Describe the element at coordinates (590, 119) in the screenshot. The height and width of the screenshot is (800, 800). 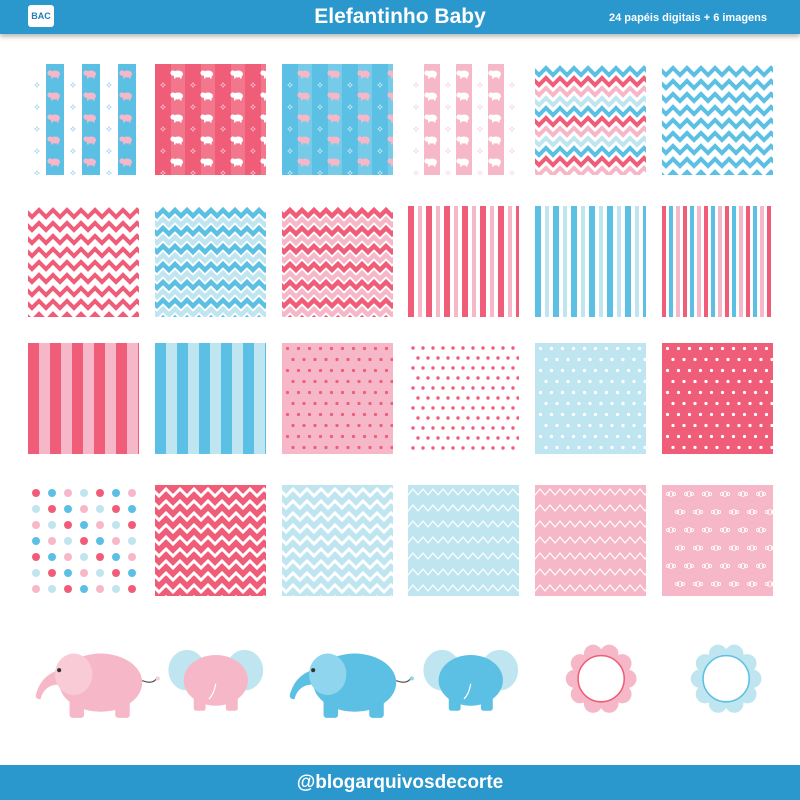
I see `paper-chevron-tricolor` at that location.